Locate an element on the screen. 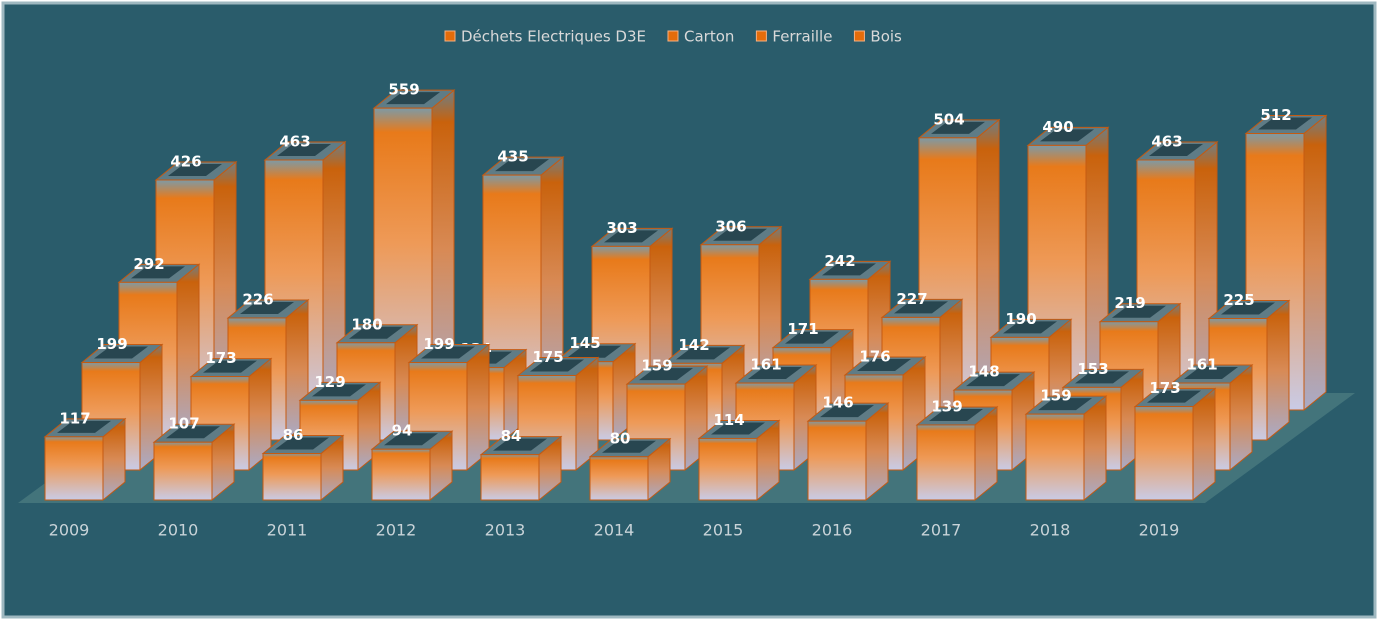  x-tick-label: 2009 is located at coordinates (69, 530).